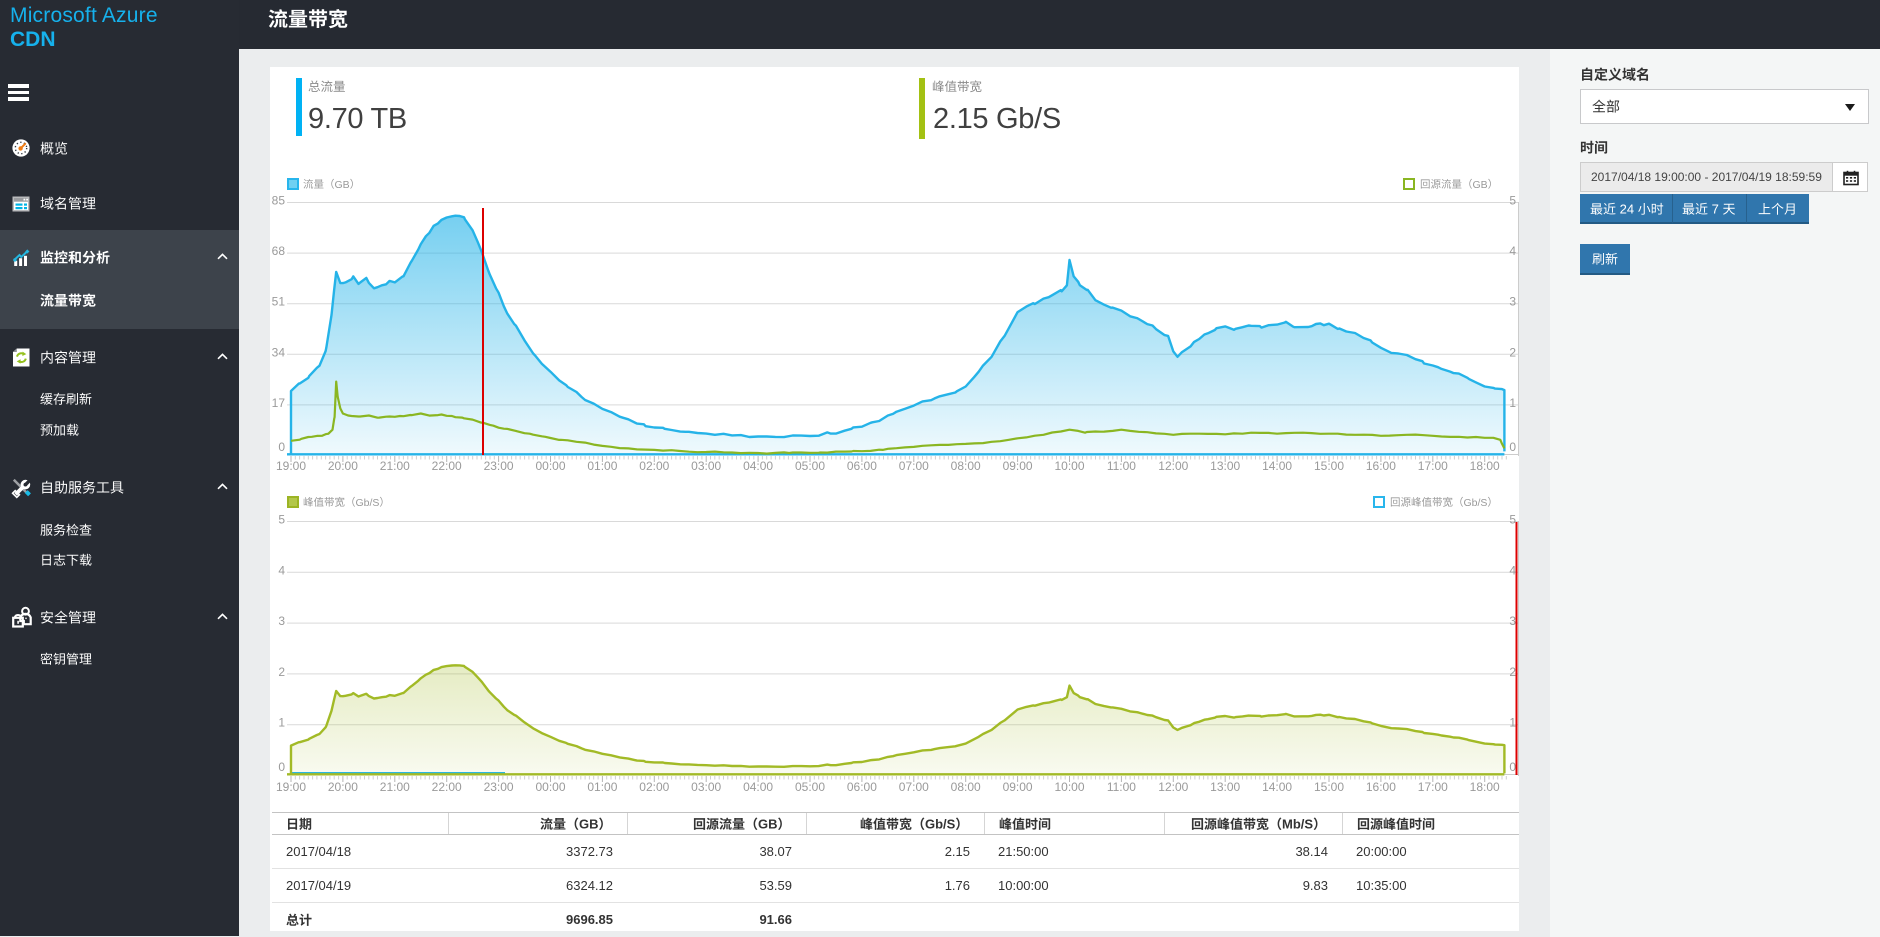 The image size is (1880, 937). I want to click on svg-text: 7, so click(1715, 209).